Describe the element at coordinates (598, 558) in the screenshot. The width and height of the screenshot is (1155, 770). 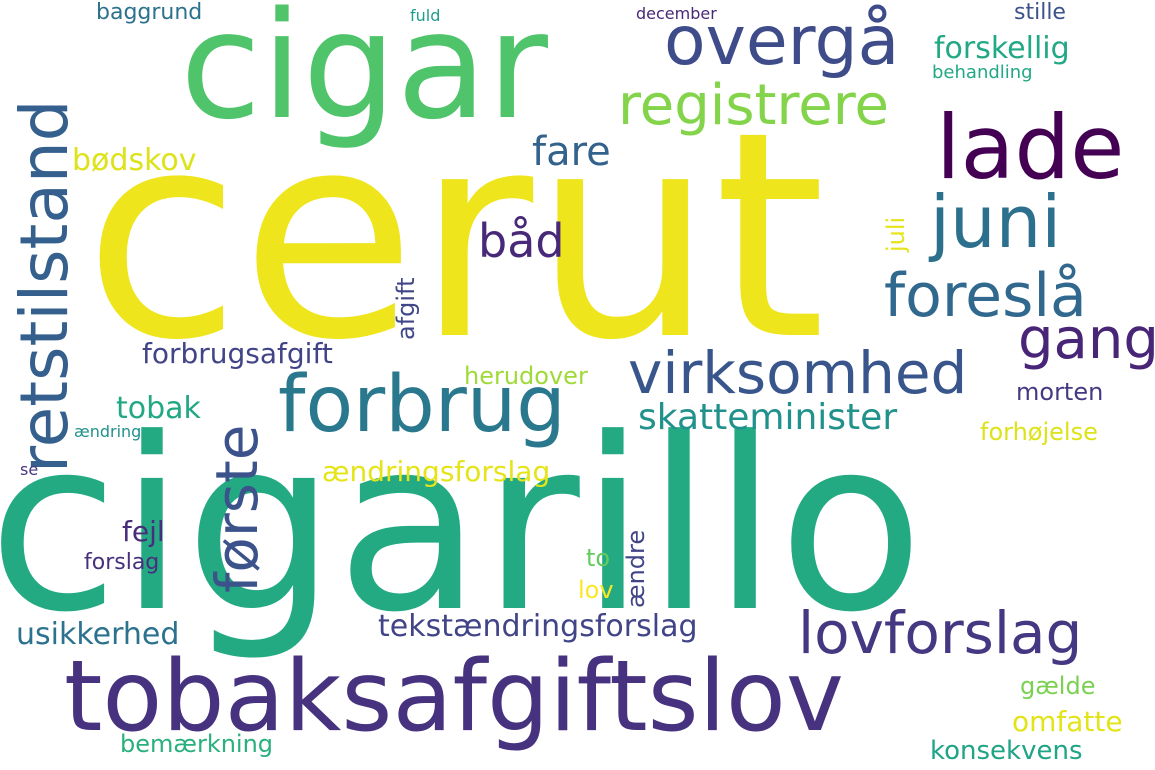
I see `word-to: to` at that location.